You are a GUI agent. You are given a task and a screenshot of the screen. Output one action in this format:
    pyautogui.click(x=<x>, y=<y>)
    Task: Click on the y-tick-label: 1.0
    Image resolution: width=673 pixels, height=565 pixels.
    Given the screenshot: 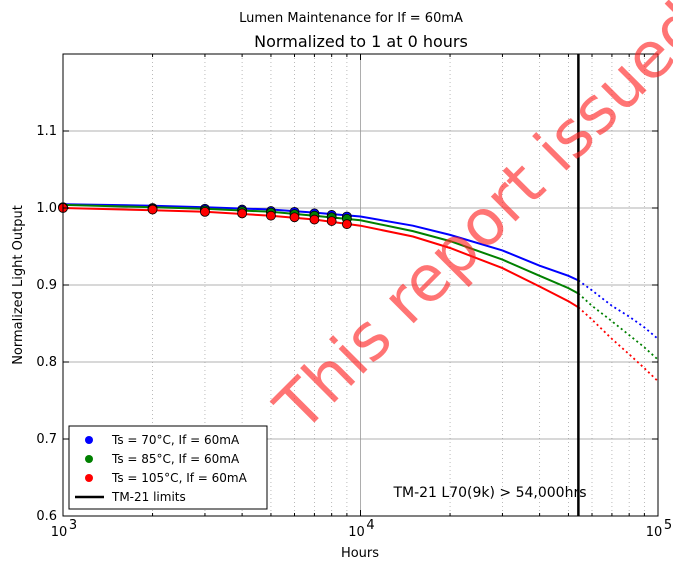 What is the action you would take?
    pyautogui.click(x=46, y=208)
    